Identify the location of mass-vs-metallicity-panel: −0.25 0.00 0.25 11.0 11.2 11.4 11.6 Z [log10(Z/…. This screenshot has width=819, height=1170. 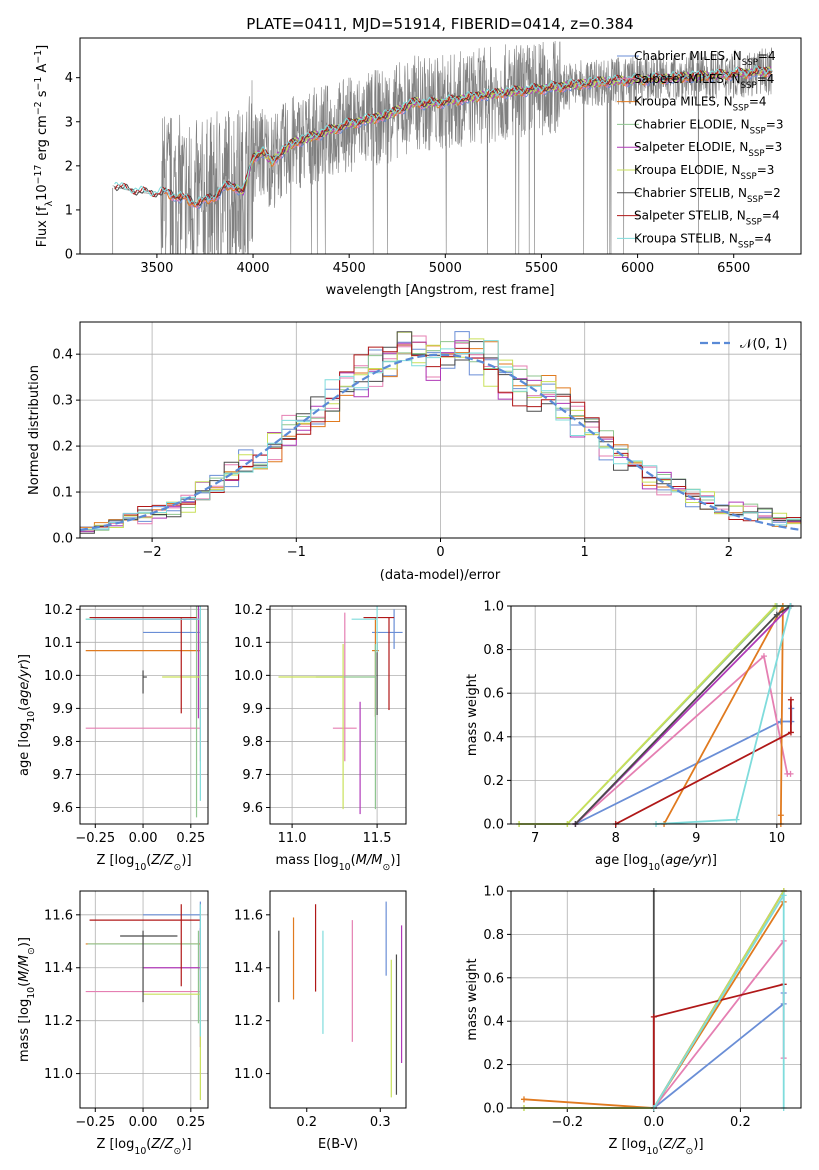
(113, 1023).